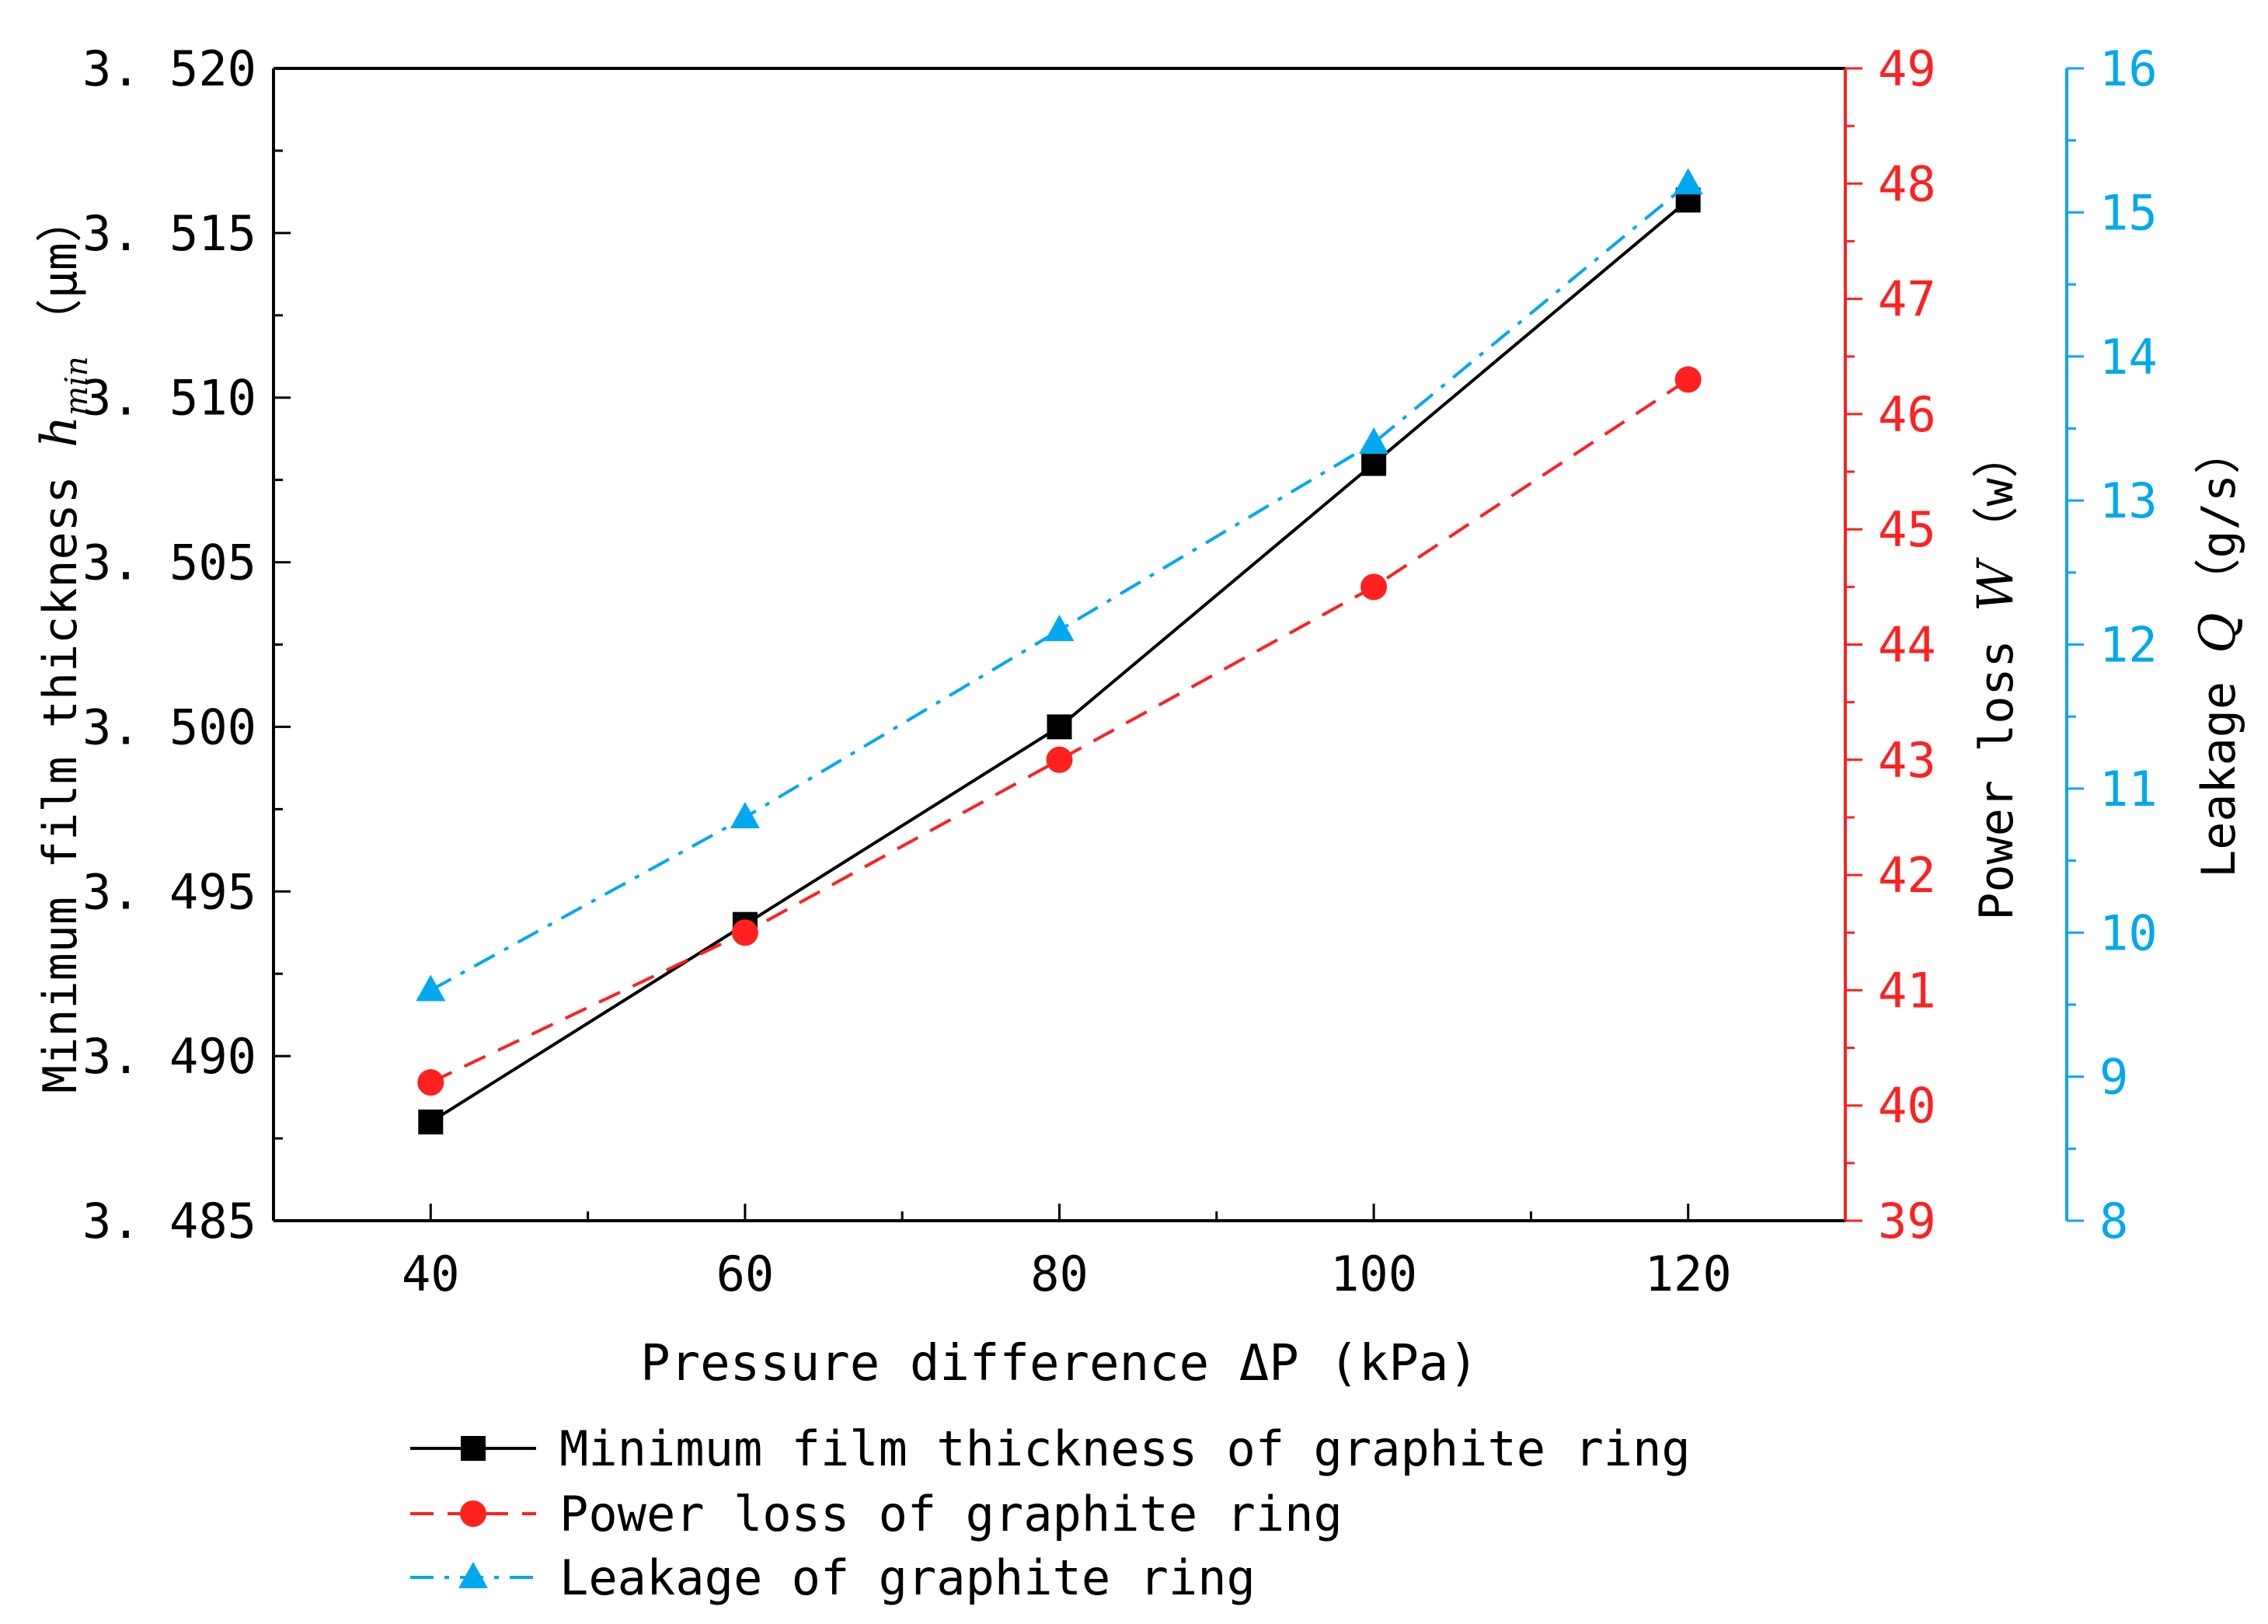 The height and width of the screenshot is (1624, 2268). I want to click on left-y-axis-title-unit: （μm）, so click(60, 270).